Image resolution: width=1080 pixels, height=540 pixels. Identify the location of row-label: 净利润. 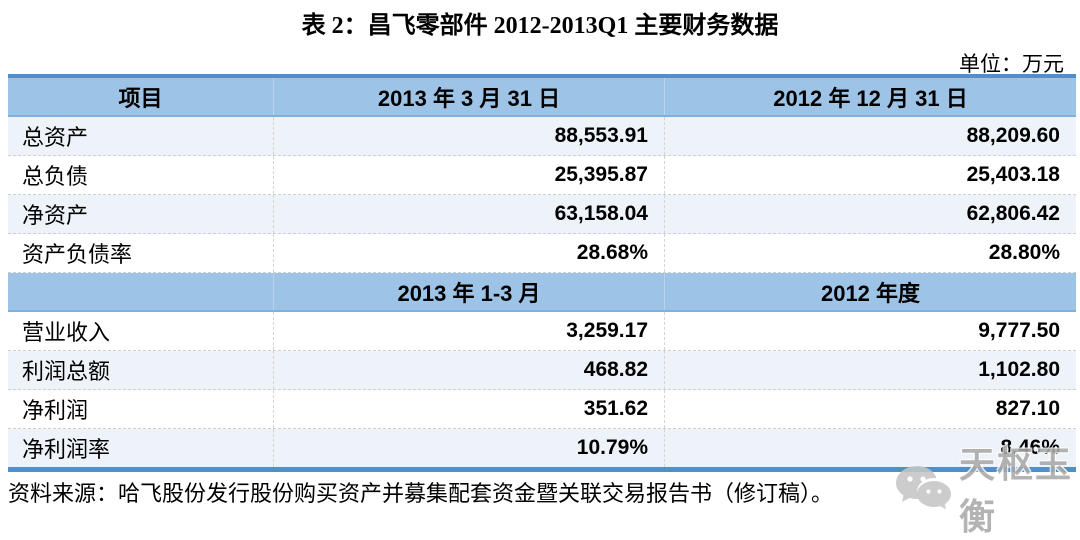
(55, 410).